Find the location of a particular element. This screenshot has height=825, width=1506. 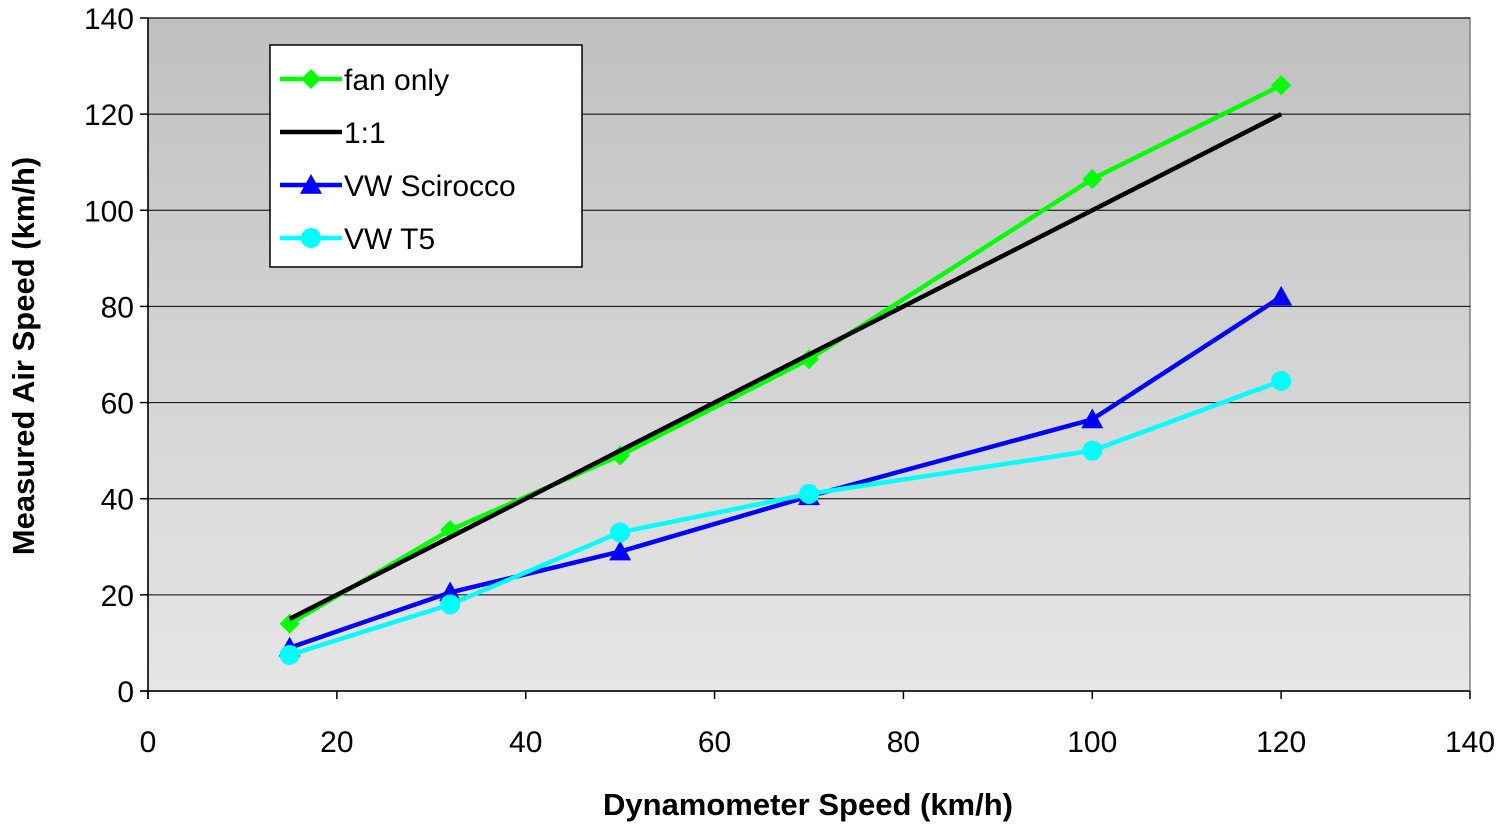

legend-marker-vw-scirocco is located at coordinates (311, 184).